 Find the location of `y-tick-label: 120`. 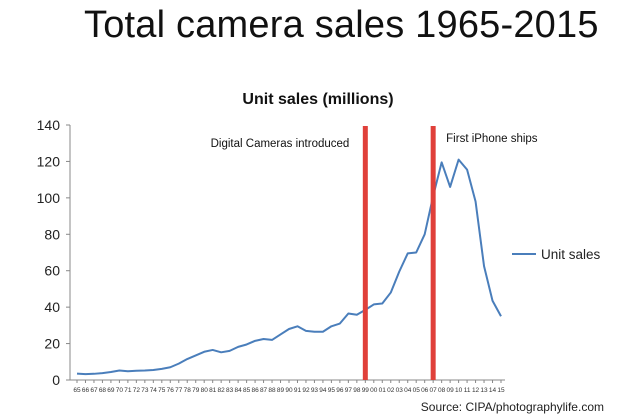

y-tick-label: 120 is located at coordinates (49, 161).